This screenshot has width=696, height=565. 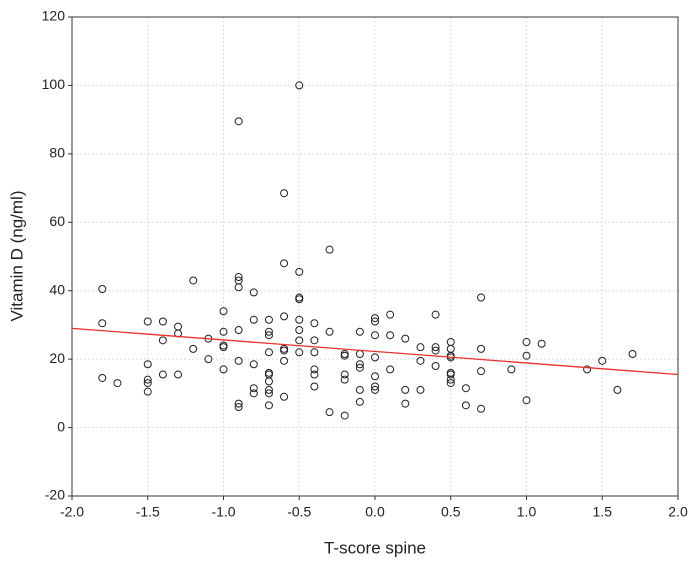 I want to click on x-axis-label: T-score spine, so click(x=375, y=547).